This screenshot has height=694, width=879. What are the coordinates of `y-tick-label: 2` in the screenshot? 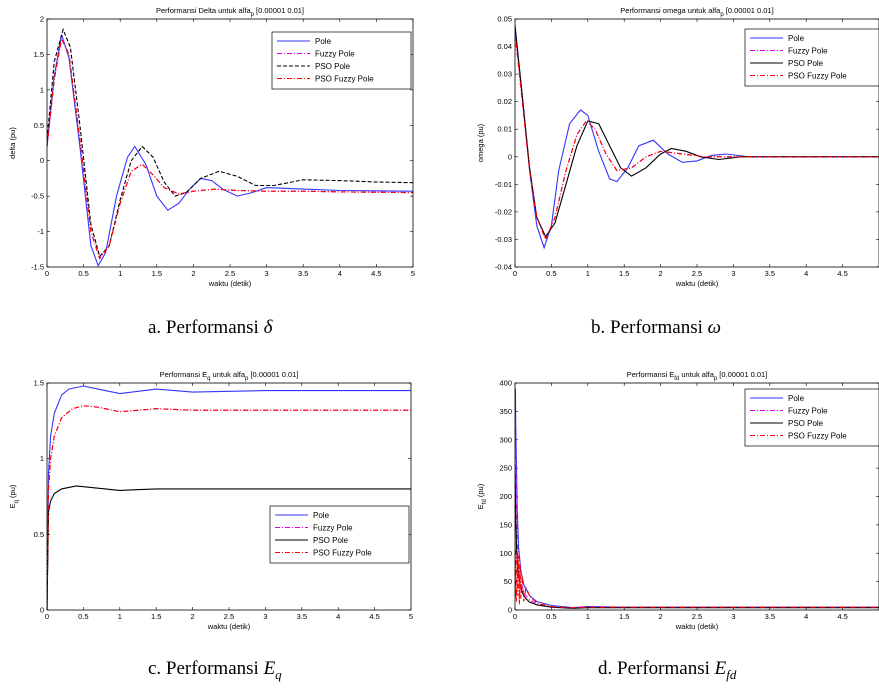 It's located at (42, 19).